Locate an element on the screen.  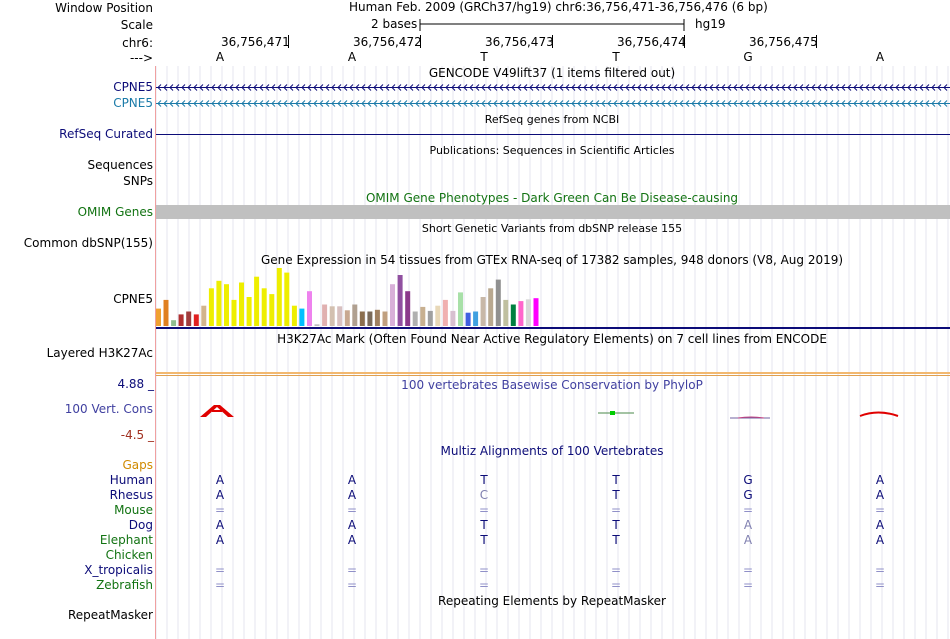
multiz-base: = is located at coordinates (220, 570).